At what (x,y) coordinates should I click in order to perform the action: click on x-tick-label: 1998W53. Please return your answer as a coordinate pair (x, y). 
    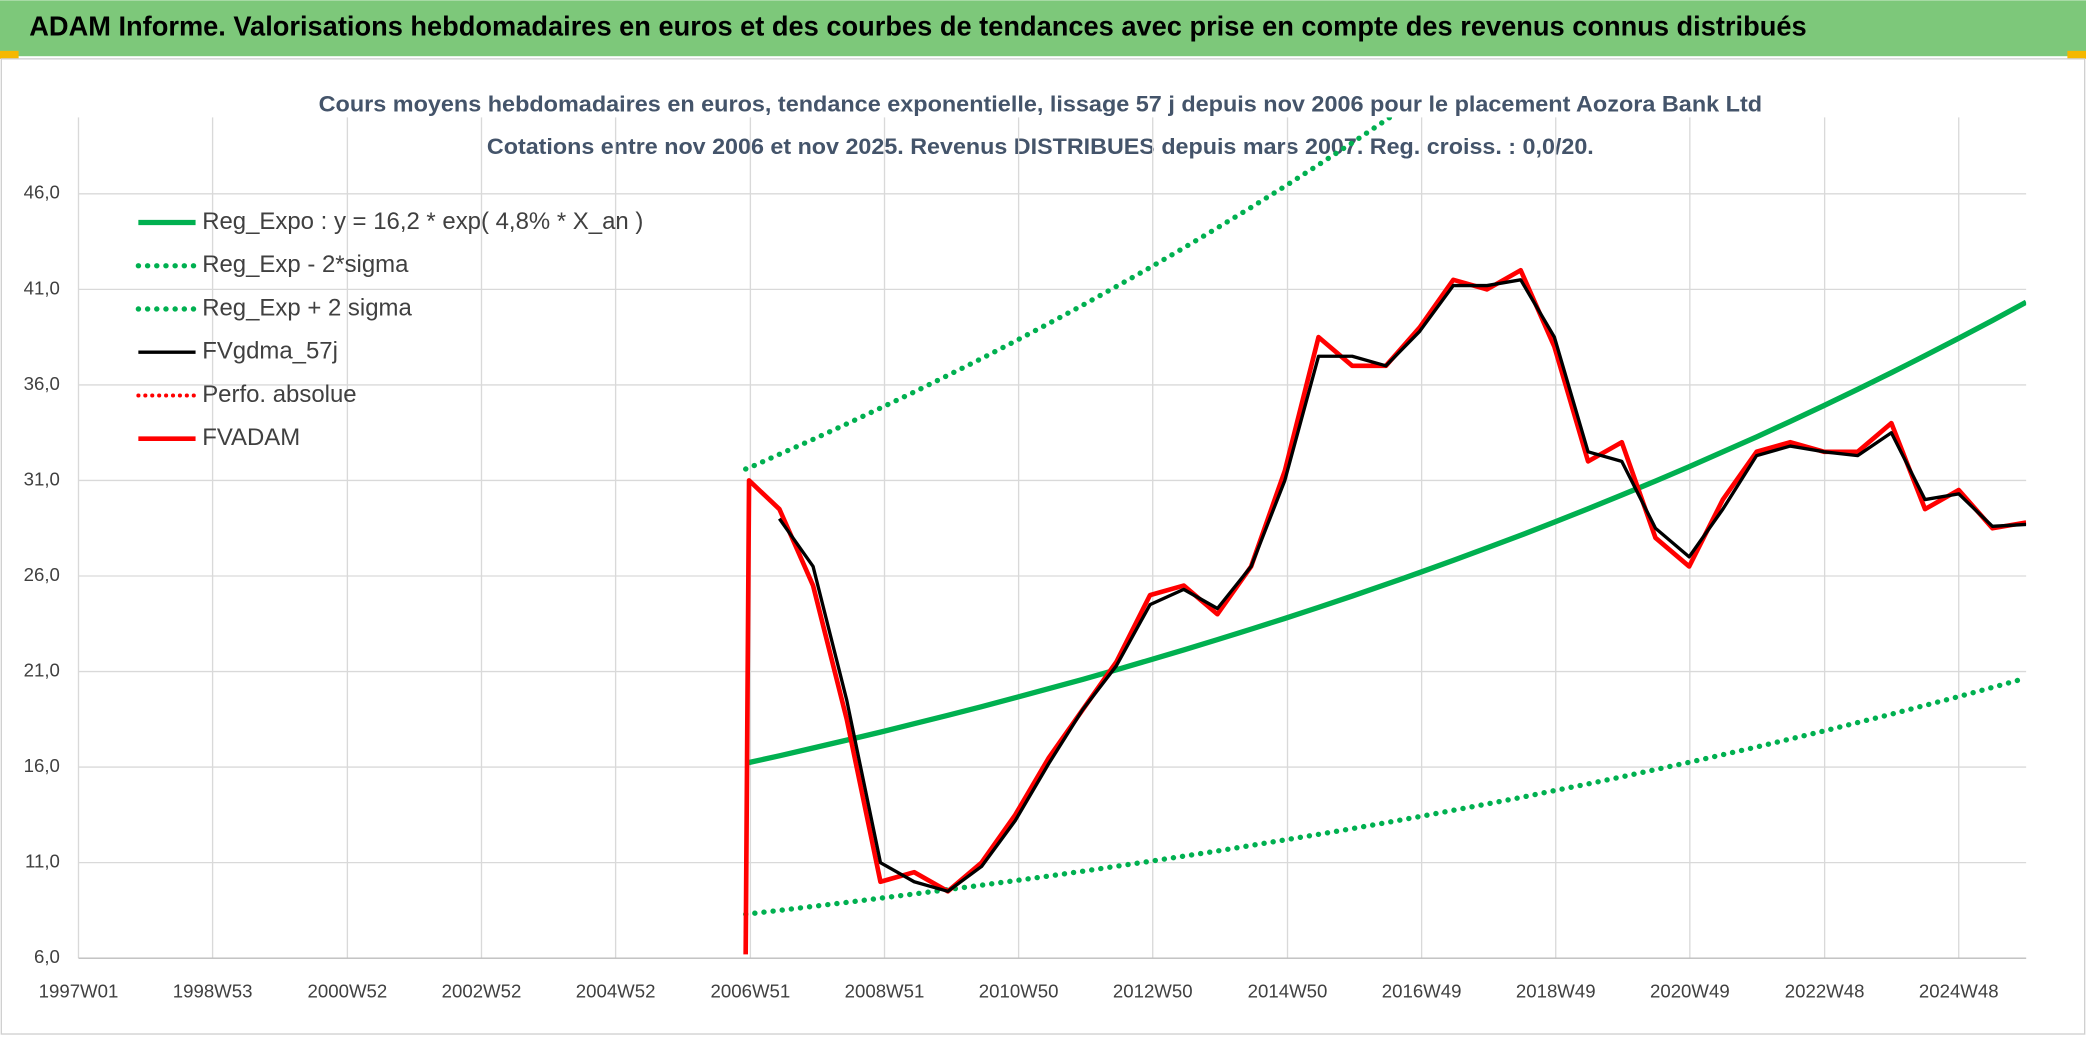
    Looking at the image, I should click on (213, 991).